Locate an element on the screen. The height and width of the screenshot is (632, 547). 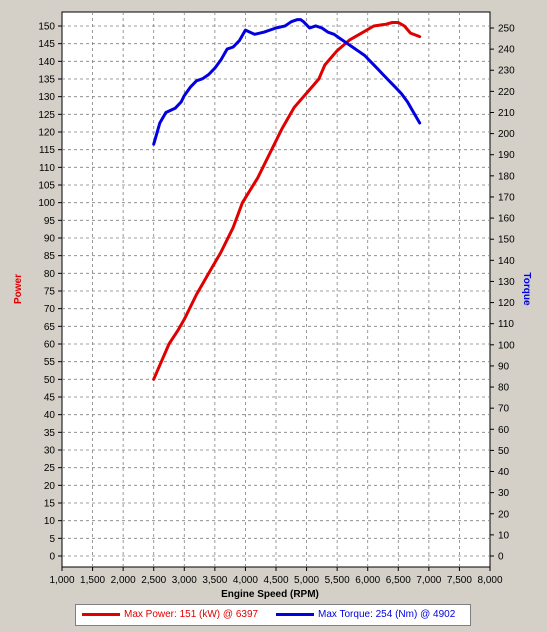
left-tick-label: 145 is located at coordinates (46, 44).